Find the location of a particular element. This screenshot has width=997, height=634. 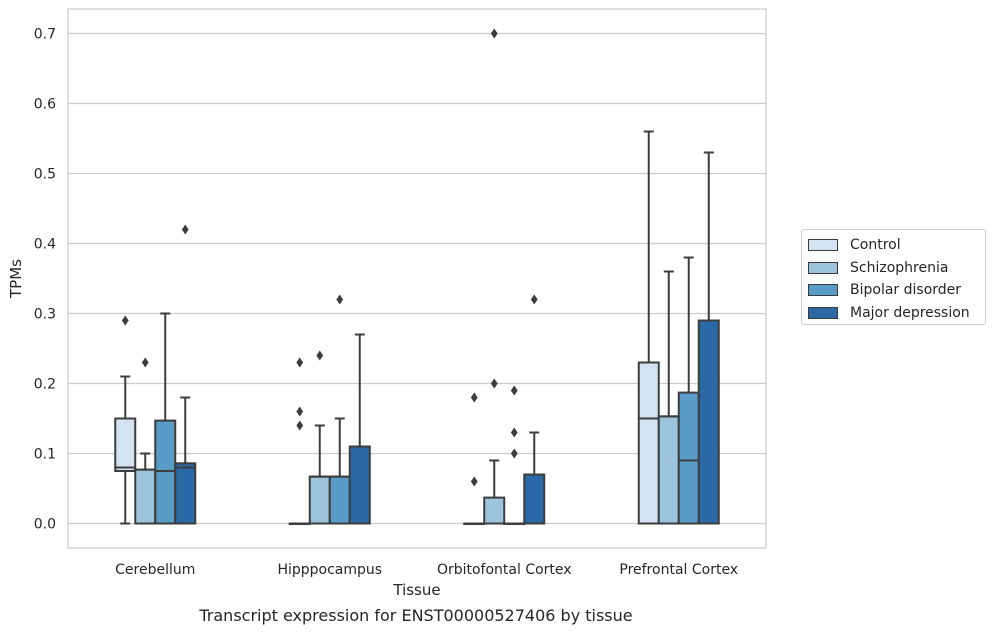

y-axis-label: TPMs is located at coordinates (16, 279).